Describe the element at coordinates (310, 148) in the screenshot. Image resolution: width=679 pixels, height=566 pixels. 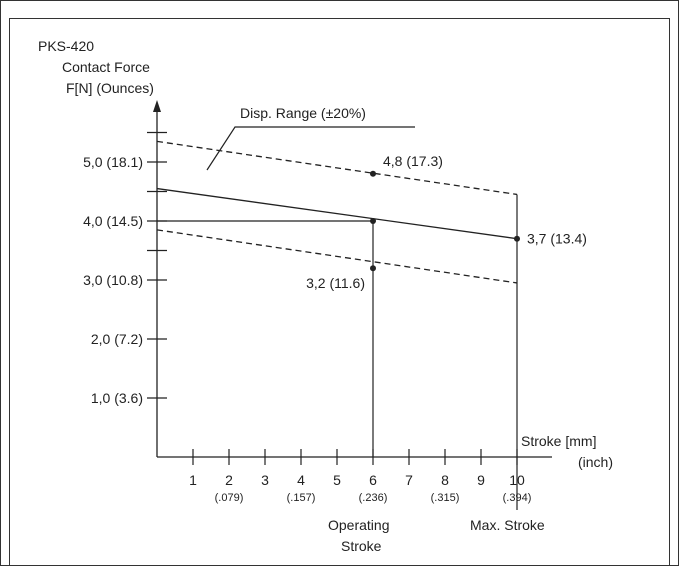
I see `disp-range-leader` at that location.